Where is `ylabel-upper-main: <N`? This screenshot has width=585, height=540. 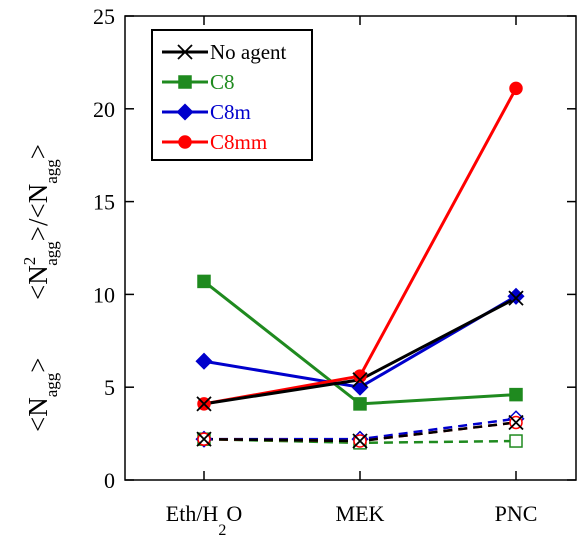 ylabel-upper-main: <N is located at coordinates (38, 282).